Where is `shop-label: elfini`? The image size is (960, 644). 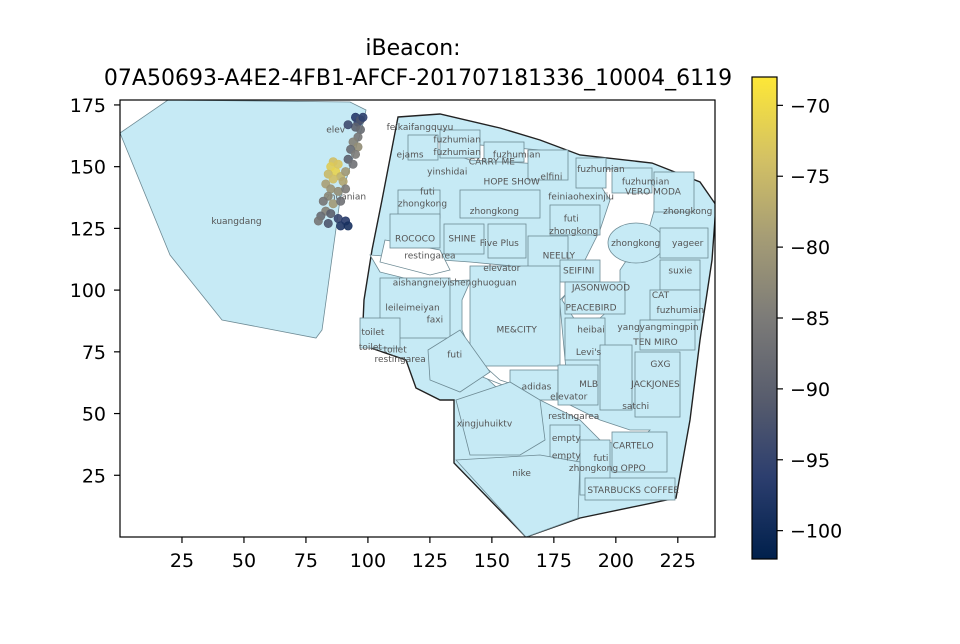
shop-label: elfini is located at coordinates (551, 178).